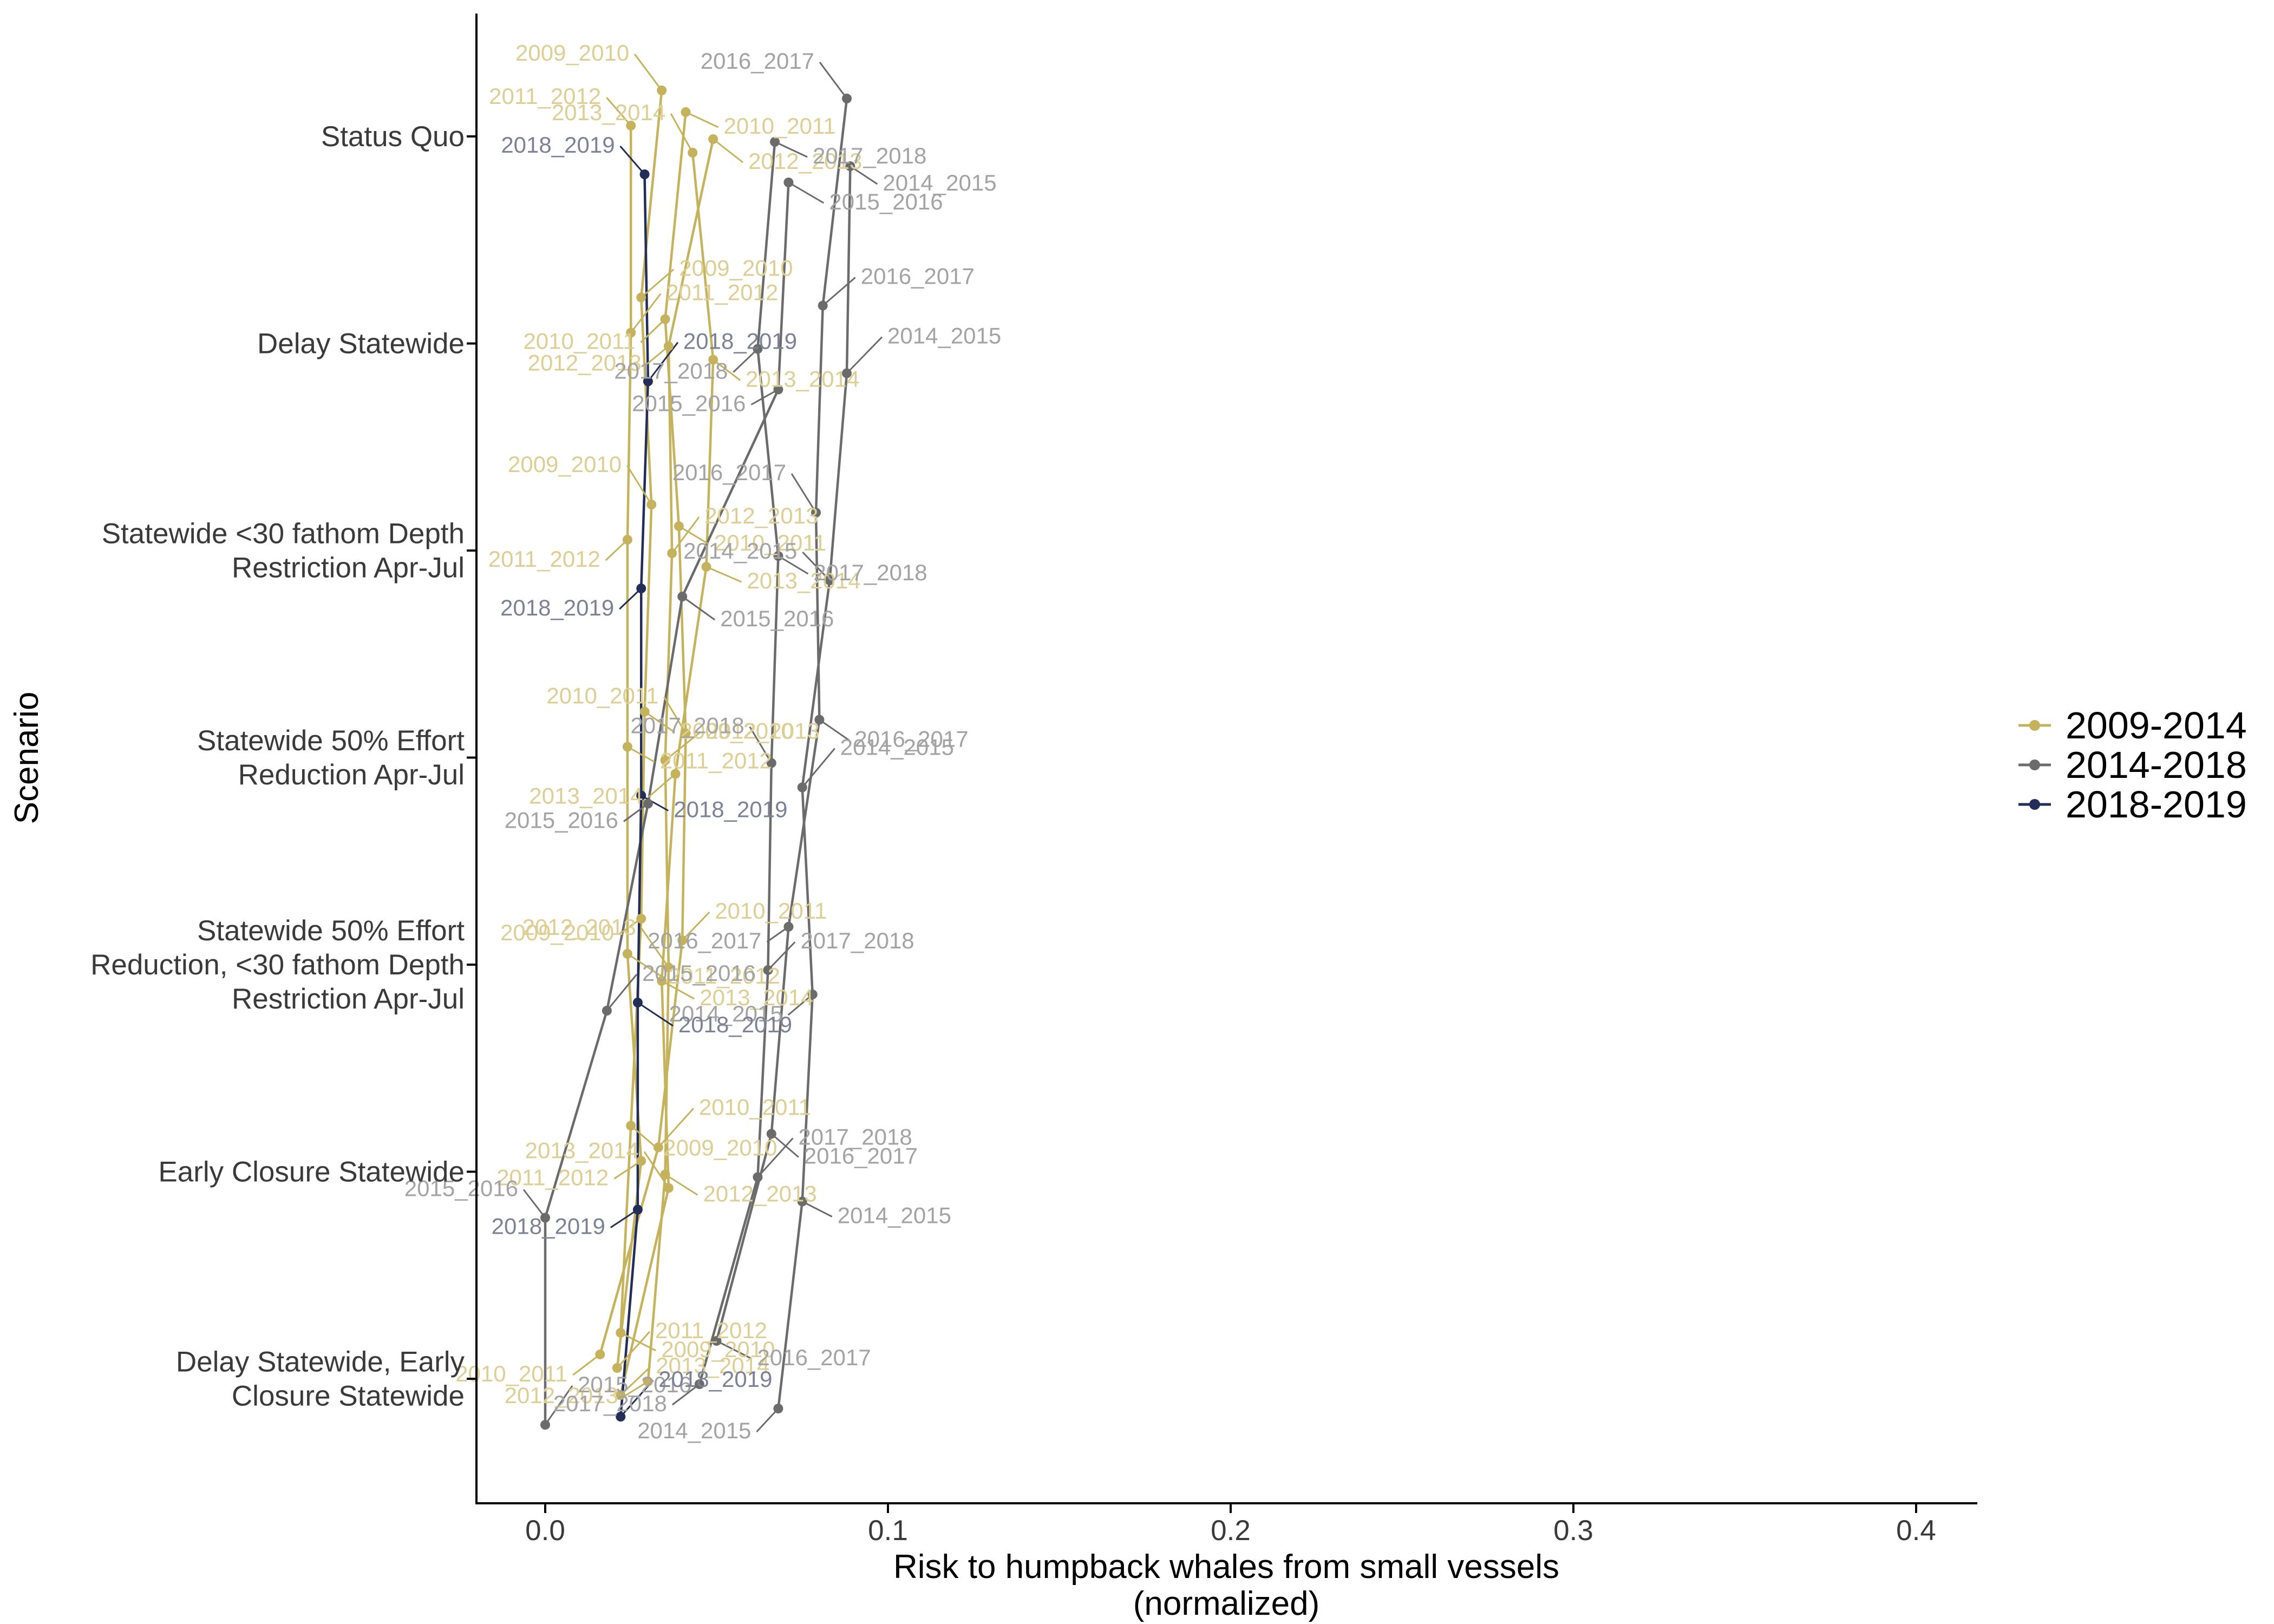 Image resolution: width=2274 pixels, height=1624 pixels. I want to click on x-tick-label: 0.1, so click(888, 1531).